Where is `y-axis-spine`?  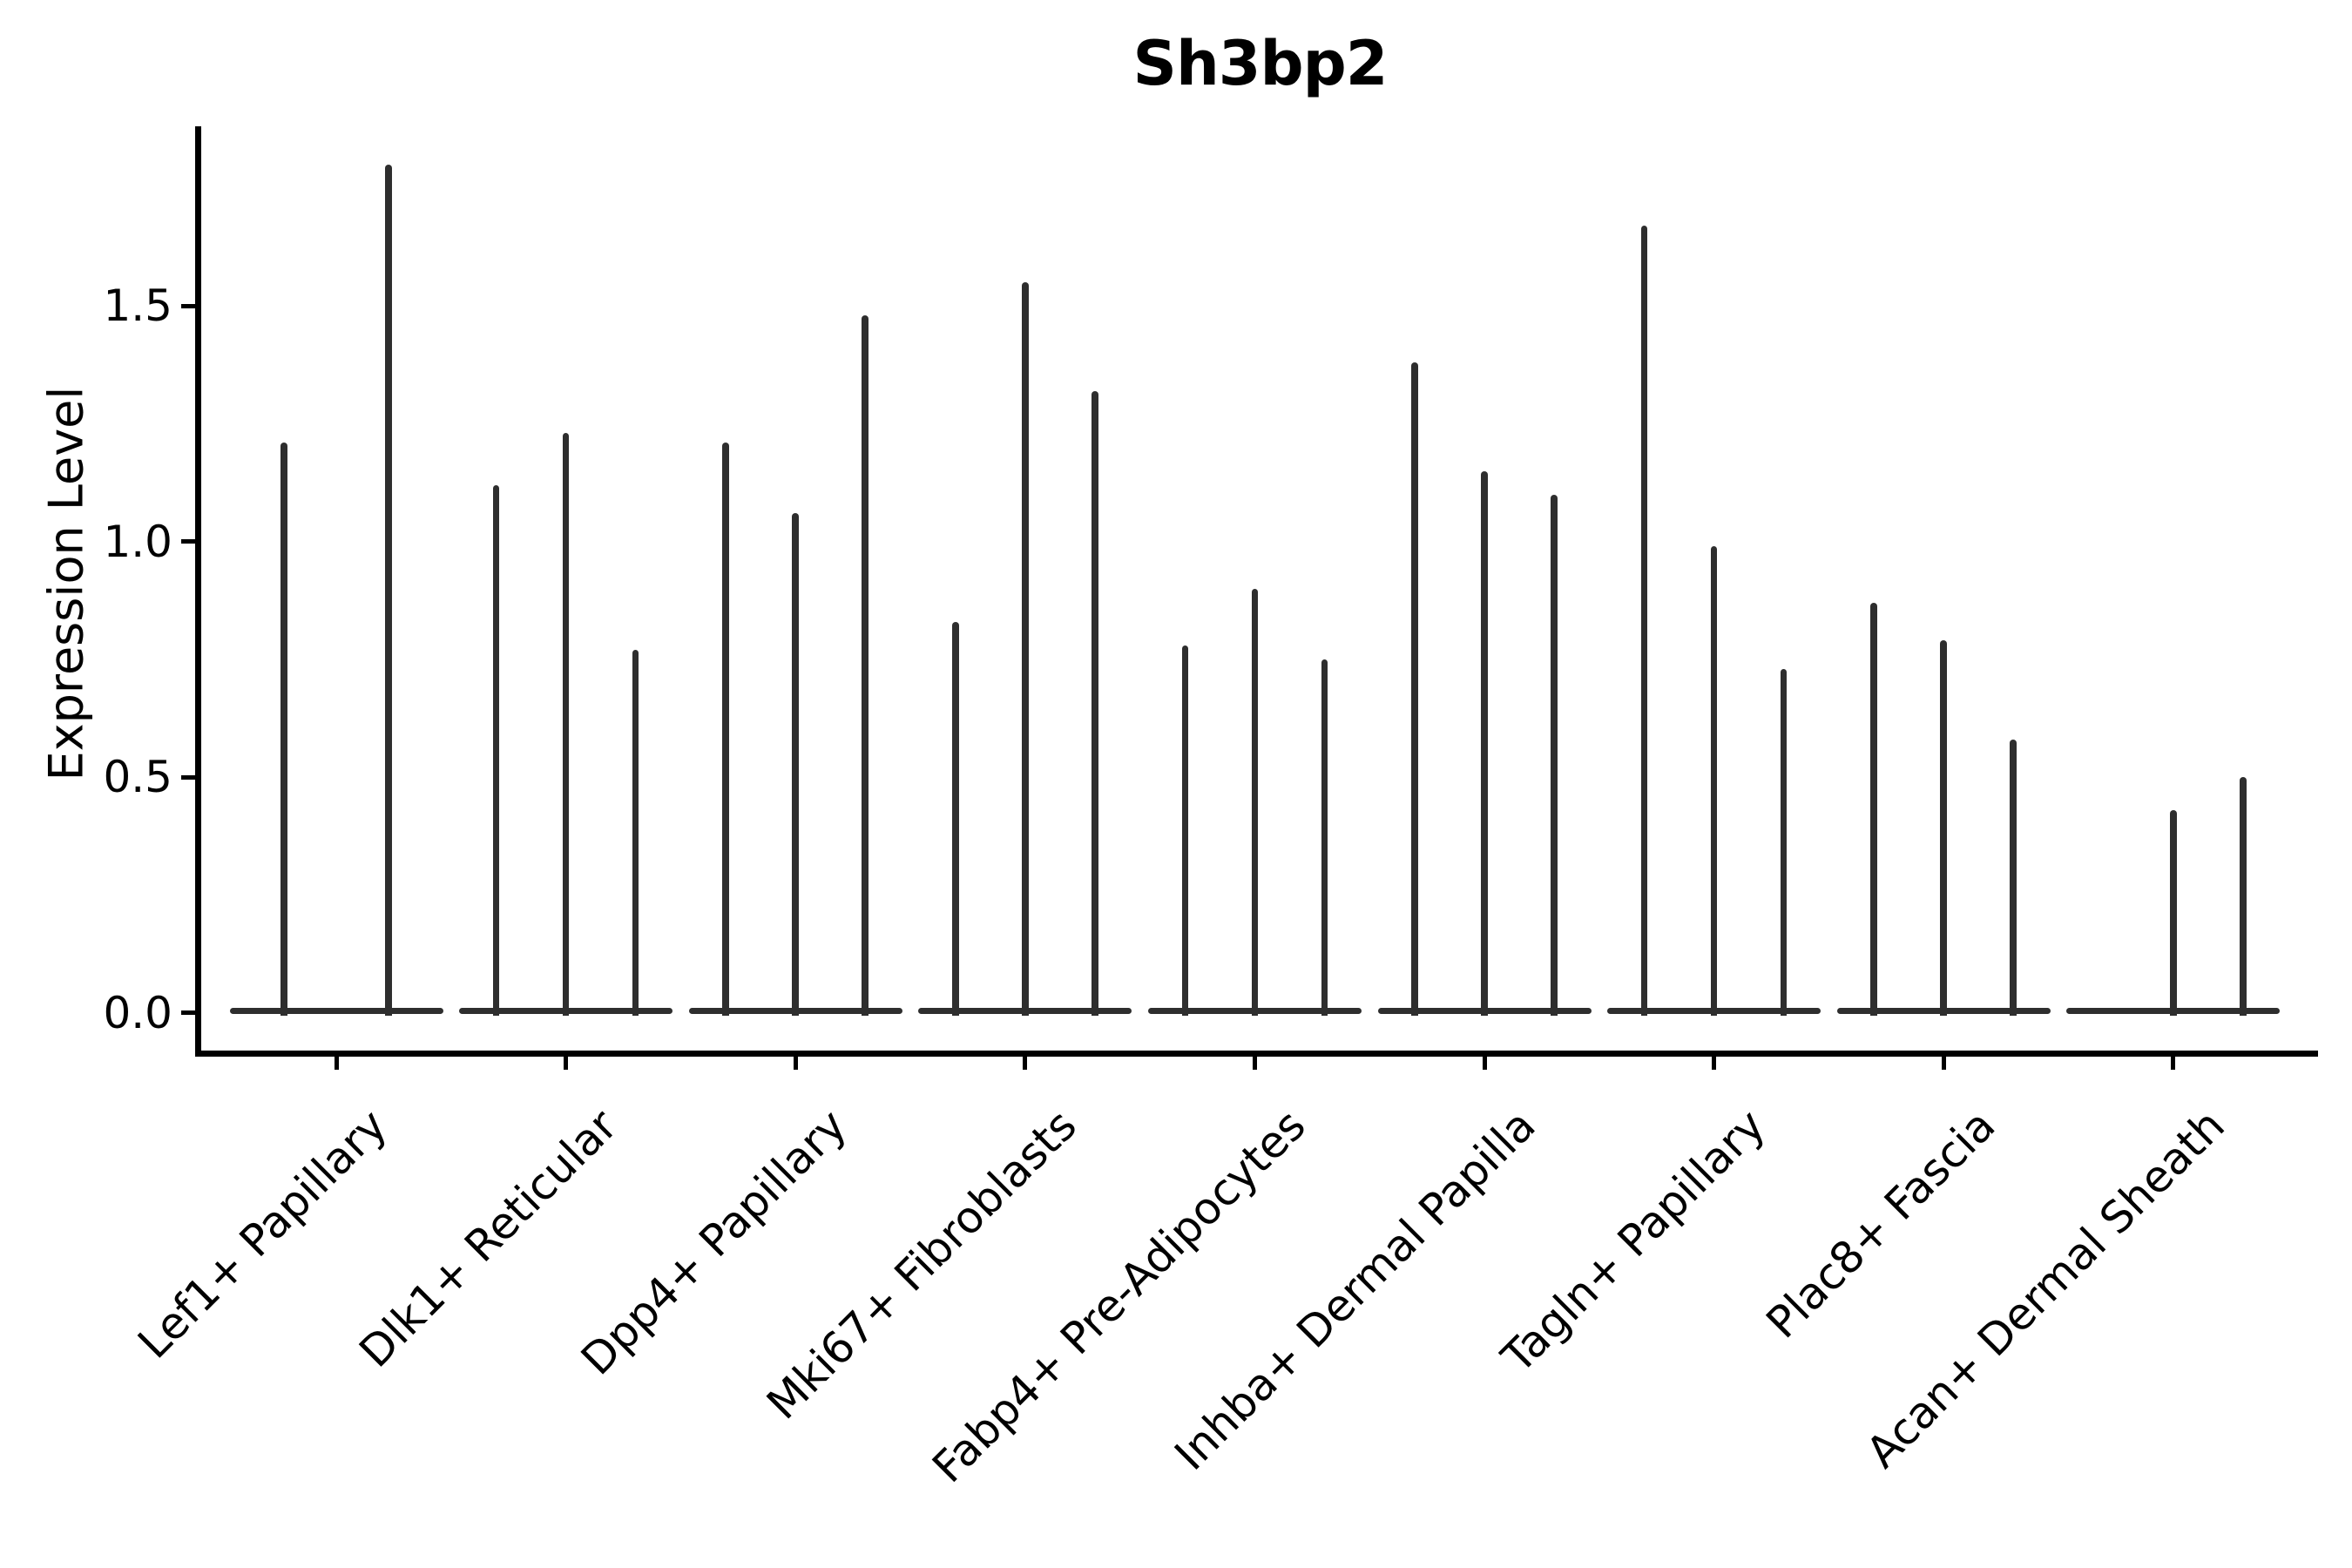
y-axis-spine is located at coordinates (198, 591).